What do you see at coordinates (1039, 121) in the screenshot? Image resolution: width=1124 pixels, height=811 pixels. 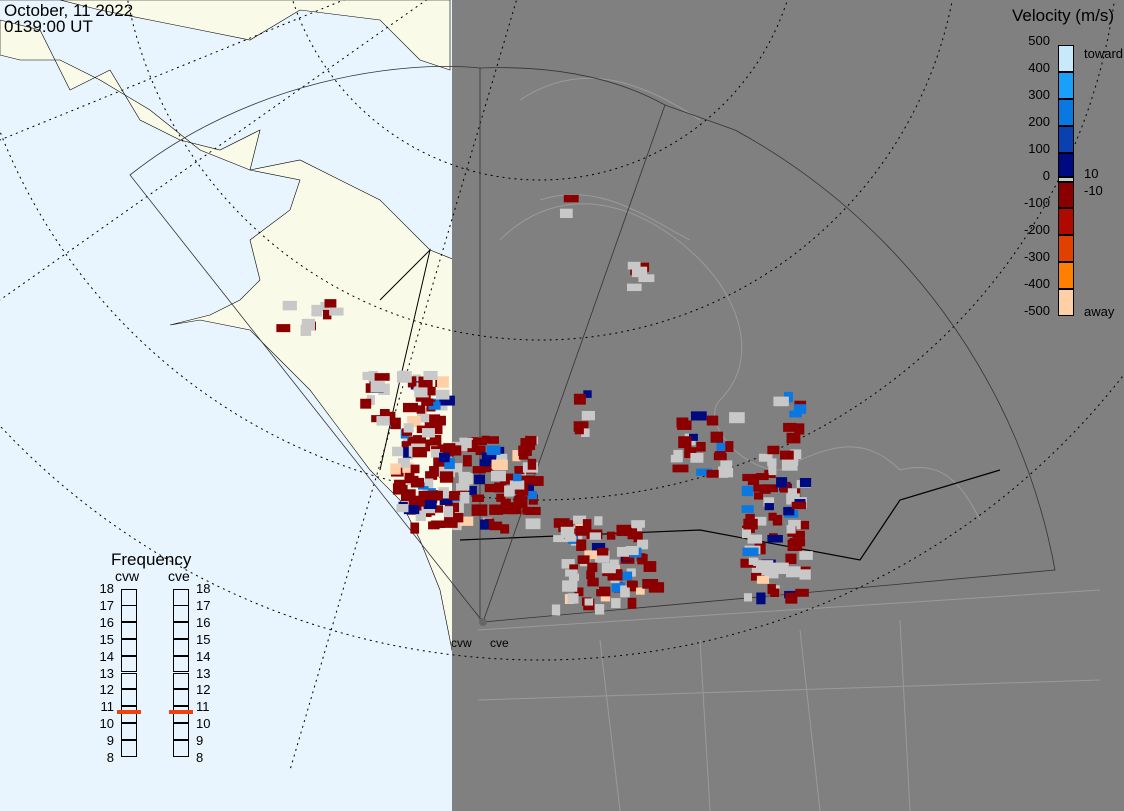 I see `colorbar-tick: 200` at bounding box center [1039, 121].